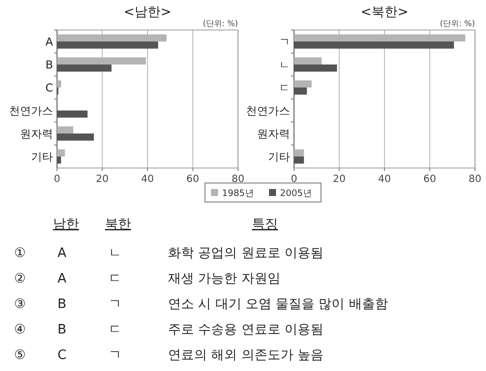 The image size is (486, 371). What do you see at coordinates (148, 12) in the screenshot?
I see `chart-title: <남한>` at bounding box center [148, 12].